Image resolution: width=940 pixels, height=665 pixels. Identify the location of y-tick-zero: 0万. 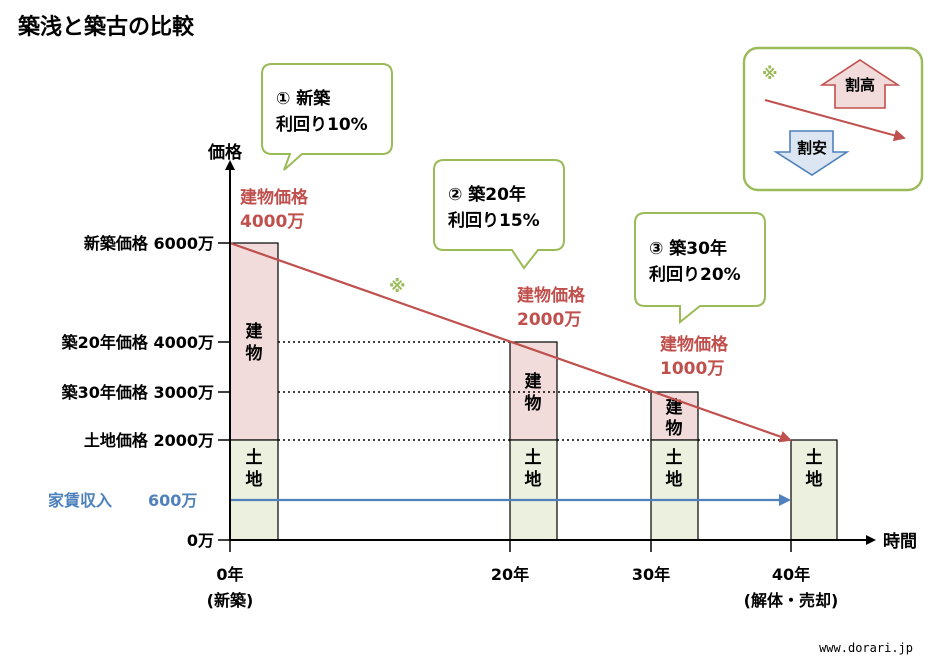
(200, 540).